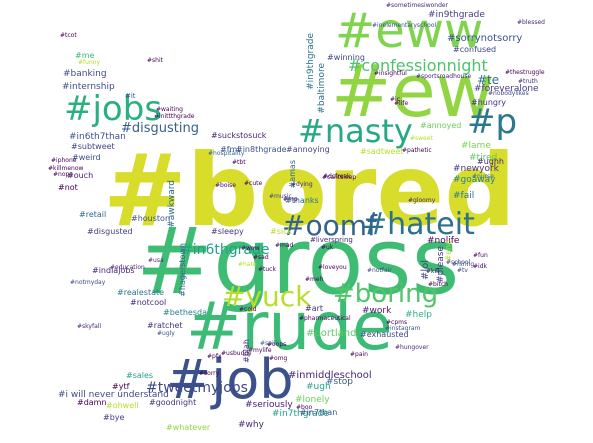 The image size is (593, 443). What do you see at coordinates (308, 149) in the screenshot?
I see `word-annoying: #annoying` at bounding box center [308, 149].